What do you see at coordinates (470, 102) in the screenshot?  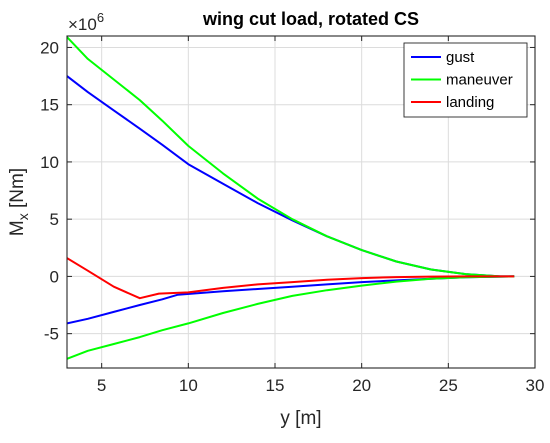 I see `legend-label-landing: landing` at bounding box center [470, 102].